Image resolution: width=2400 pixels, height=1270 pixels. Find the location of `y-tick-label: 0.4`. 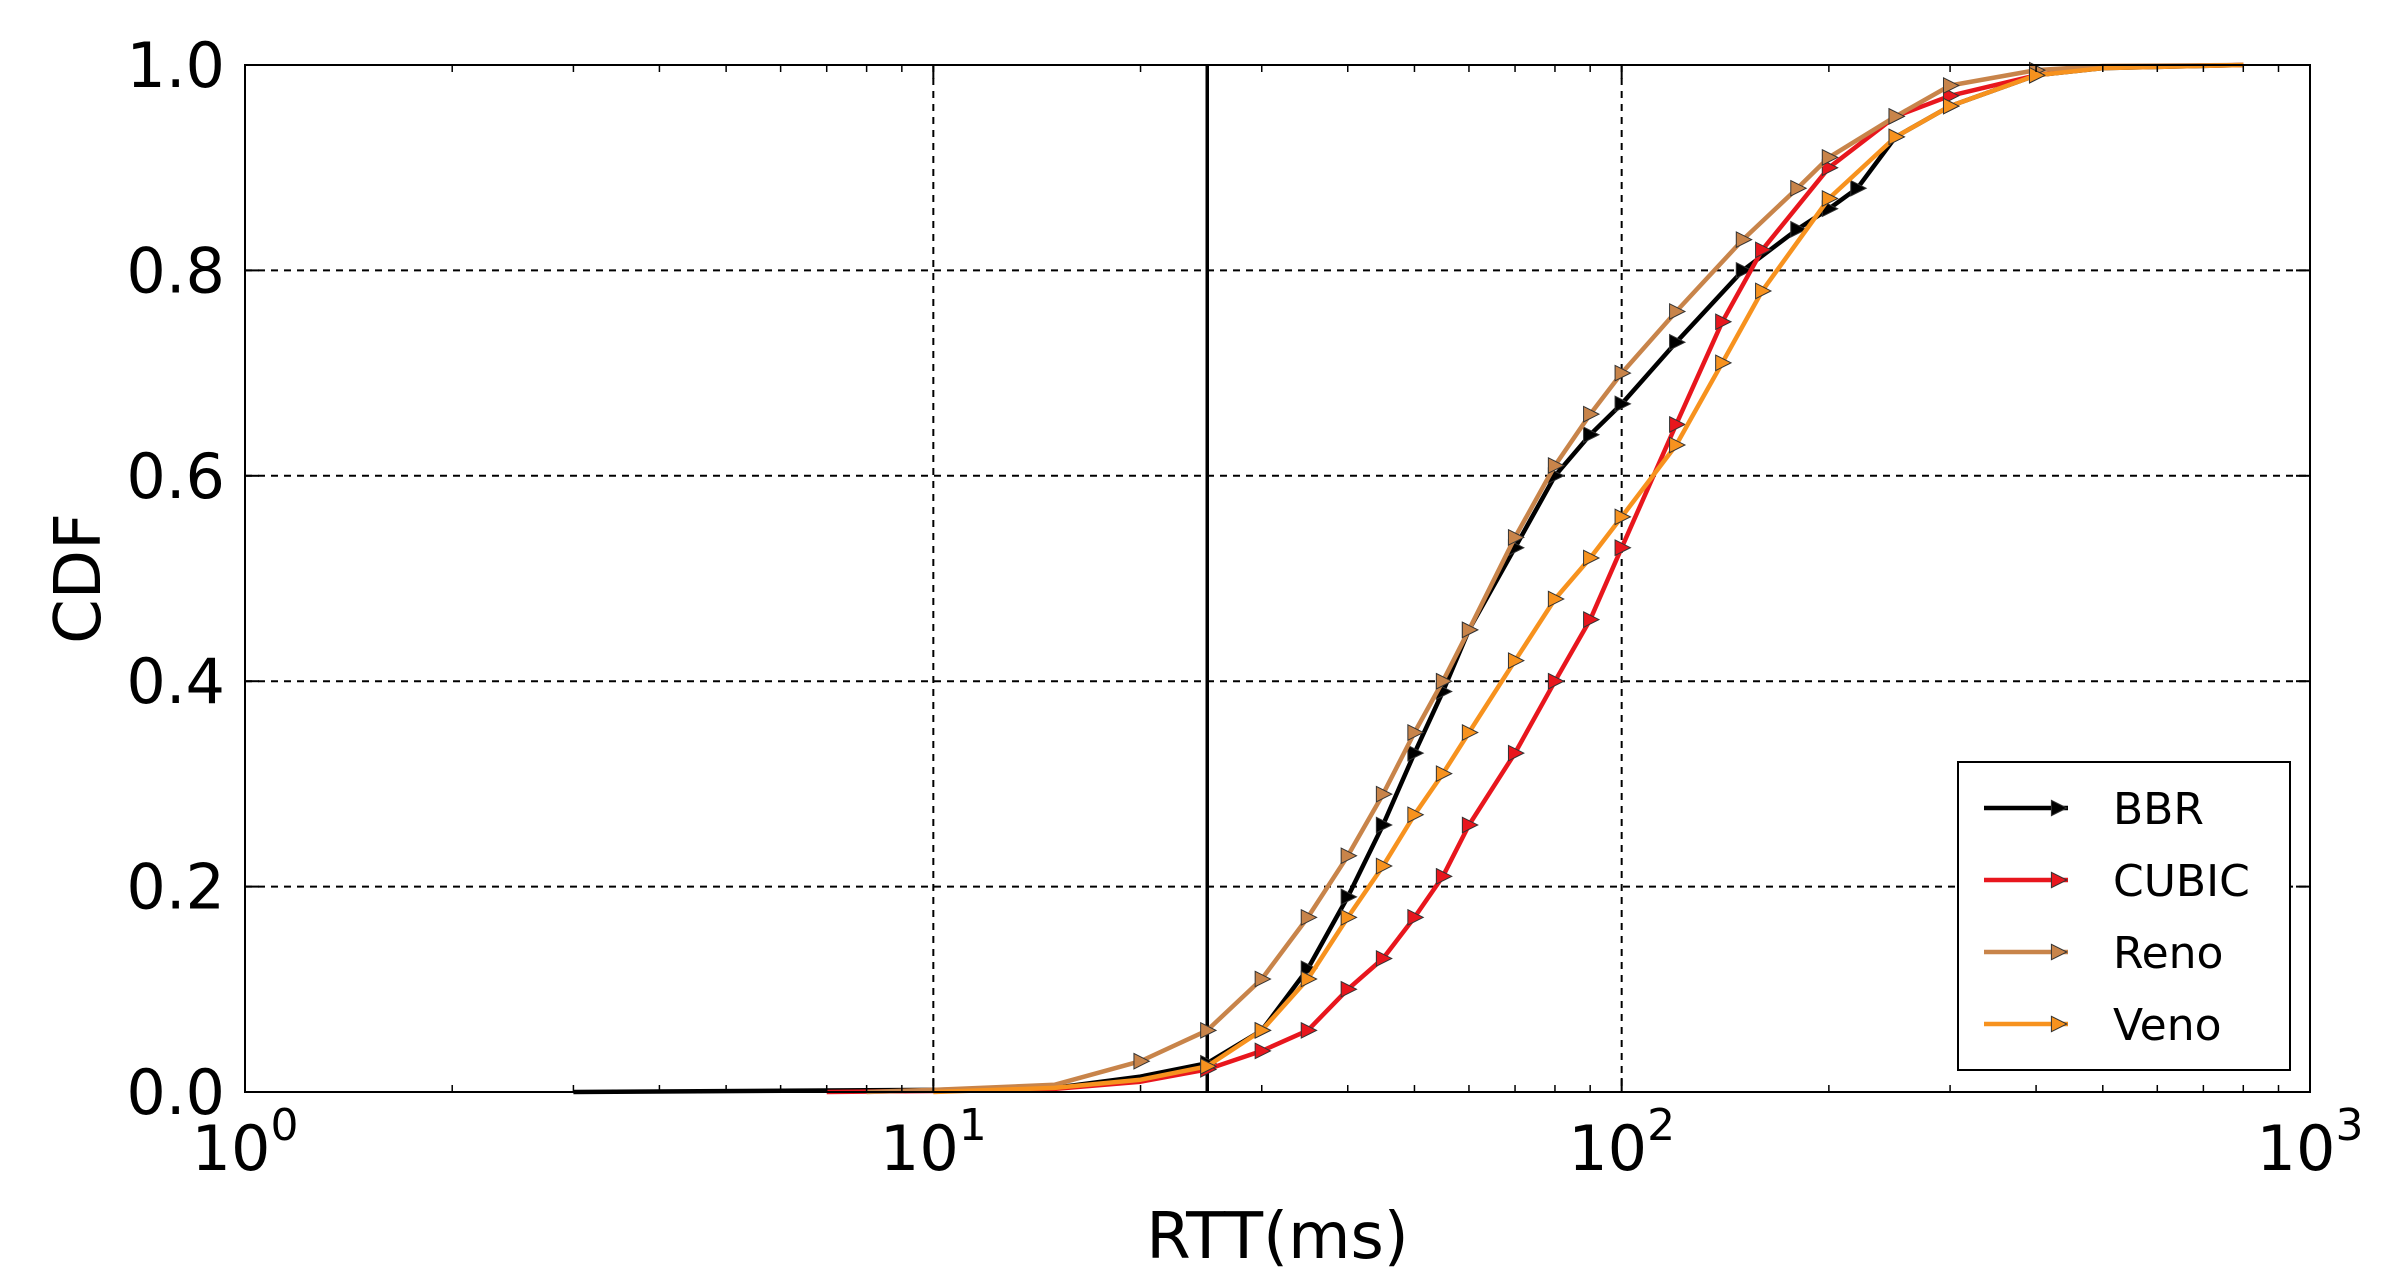

y-tick-label: 0.4 is located at coordinates (175, 681).